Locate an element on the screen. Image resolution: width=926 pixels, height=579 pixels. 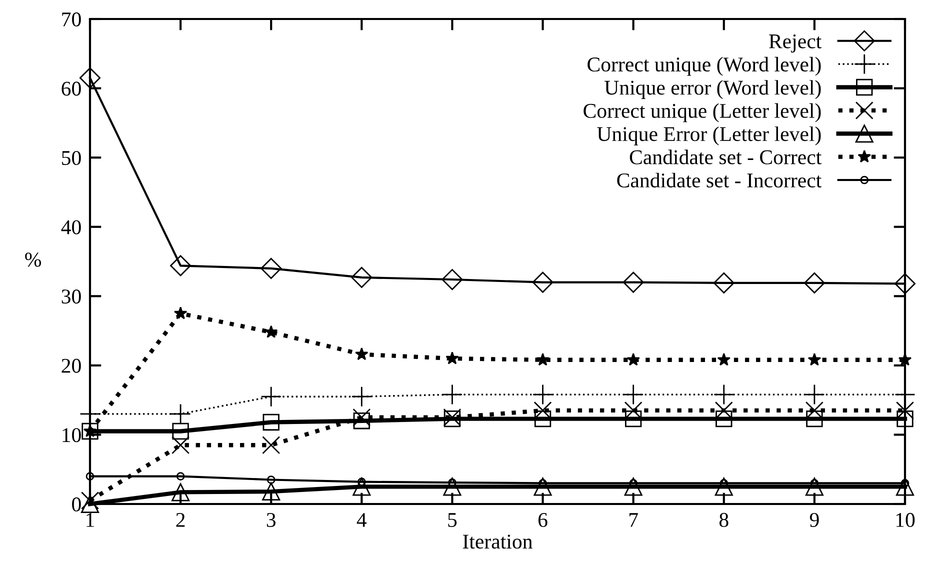
x-tick-label: 4 is located at coordinates (361, 520).